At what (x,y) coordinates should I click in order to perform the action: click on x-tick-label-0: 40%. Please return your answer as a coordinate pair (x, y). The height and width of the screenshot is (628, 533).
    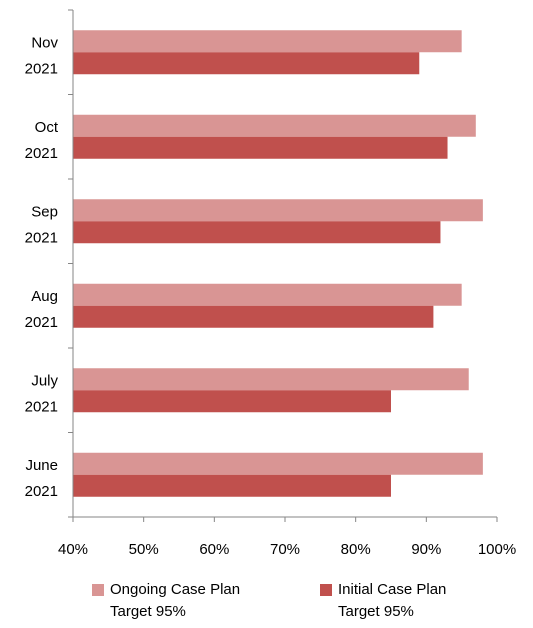
    Looking at the image, I should click on (73, 549).